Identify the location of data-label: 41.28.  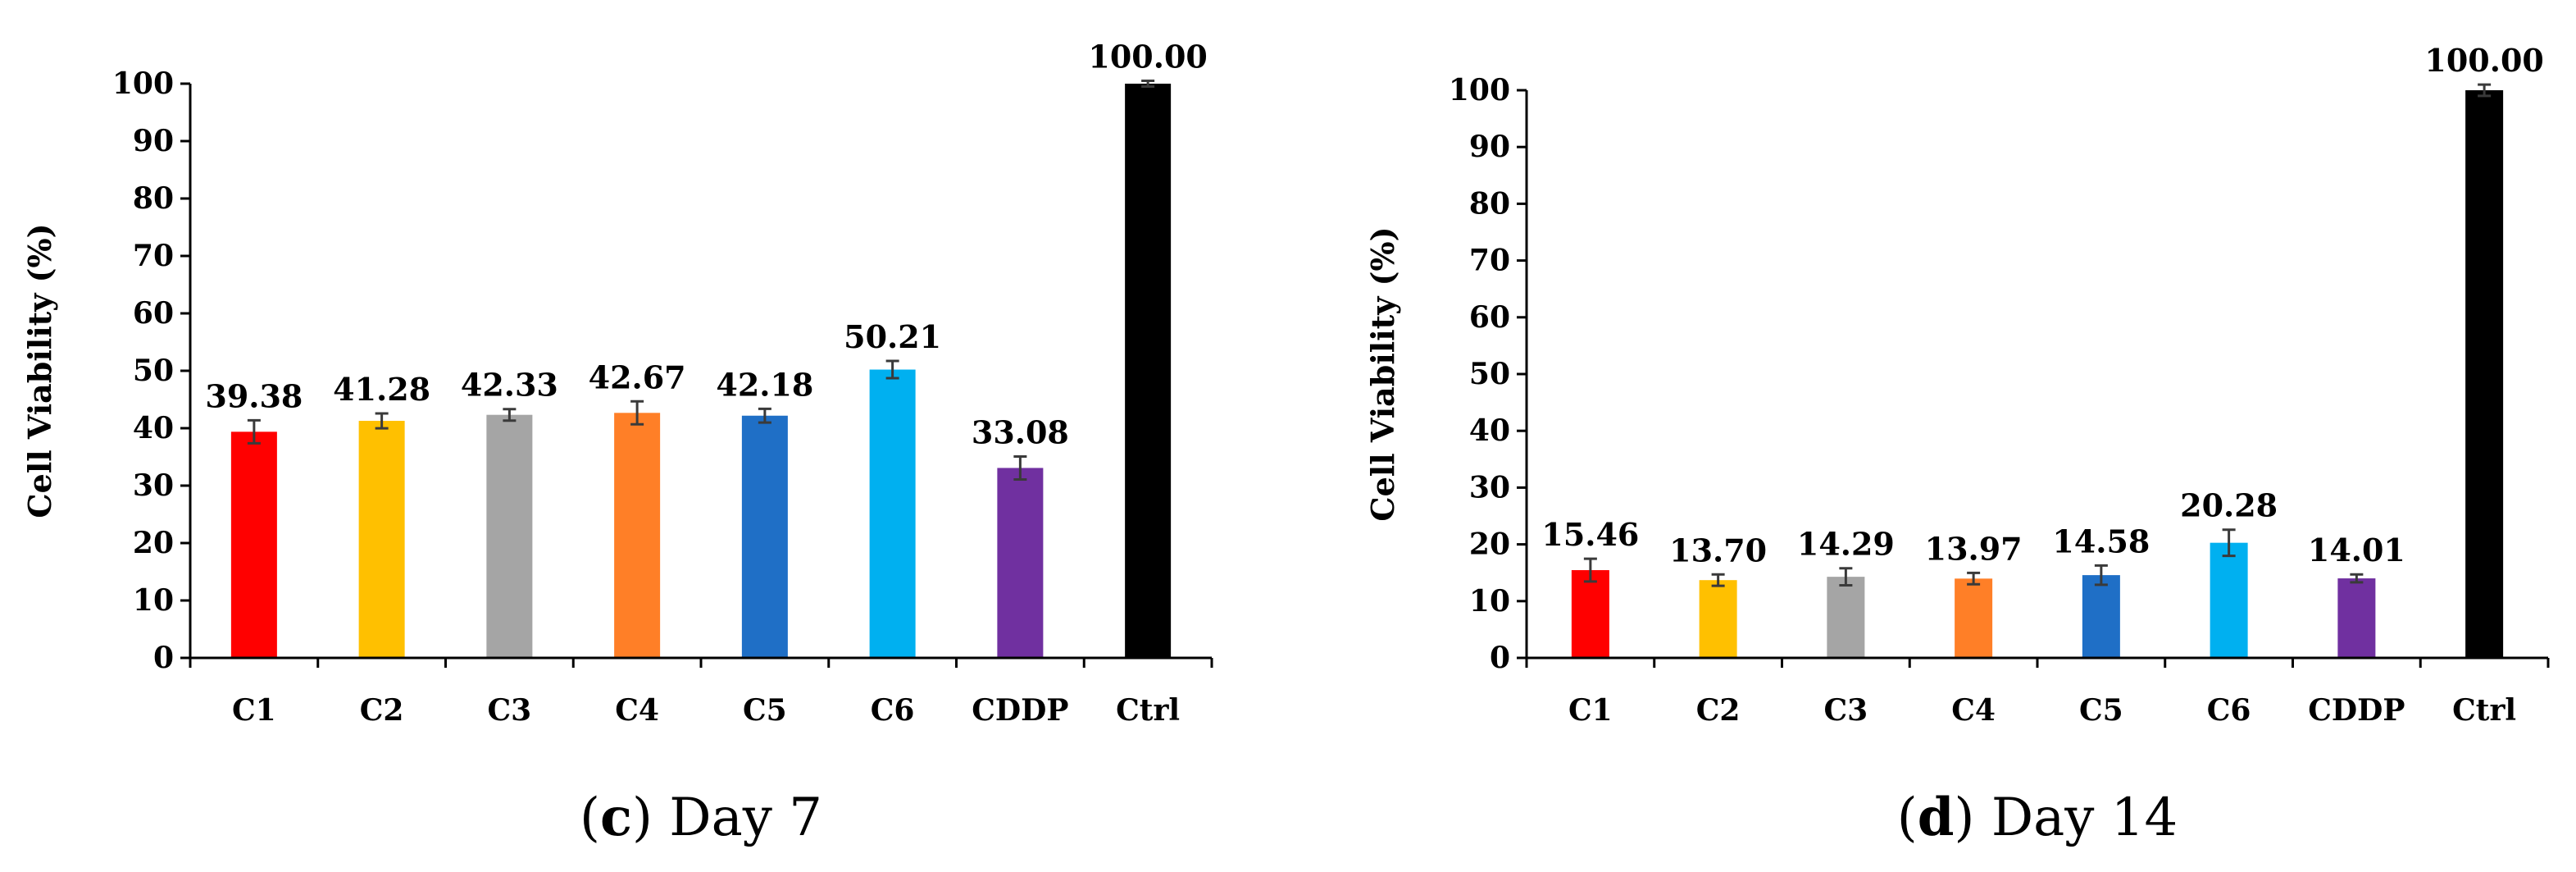
(382, 389).